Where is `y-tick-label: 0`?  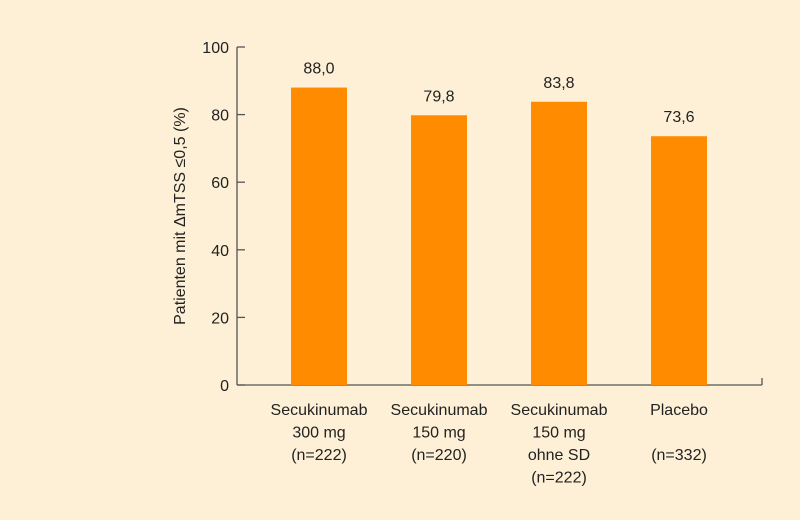
y-tick-label: 0 is located at coordinates (224, 386).